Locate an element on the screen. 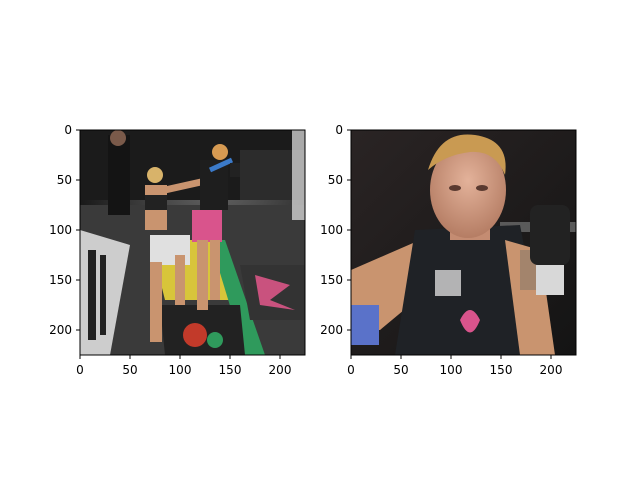 The width and height of the screenshot is (640, 480). right-x-tick: 100 is located at coordinates (451, 370).